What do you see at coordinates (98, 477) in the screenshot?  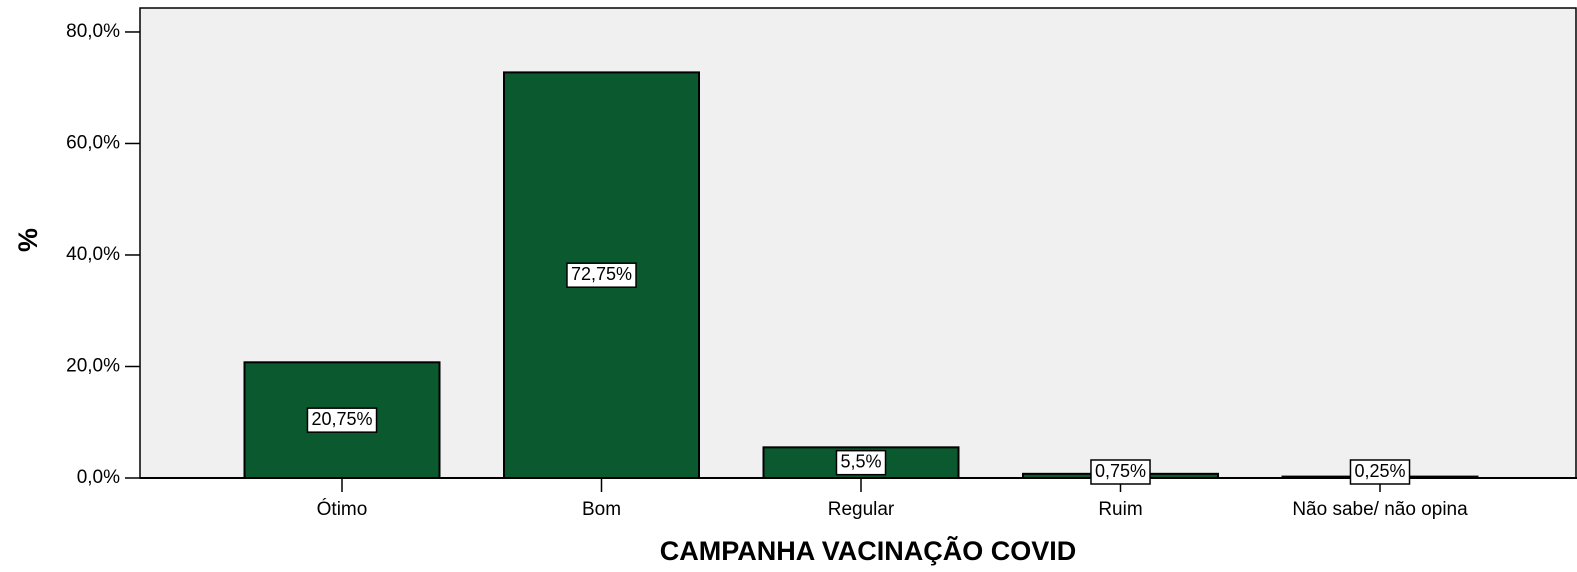 I see `y-tick-label: 0,0%` at bounding box center [98, 477].